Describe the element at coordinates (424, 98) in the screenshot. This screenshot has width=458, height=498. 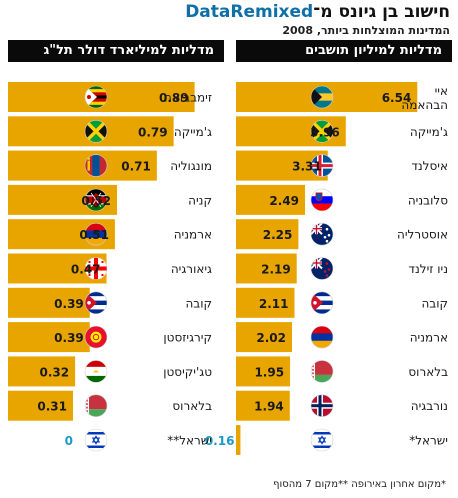
I see `category-label: איי הבהאמה` at that location.